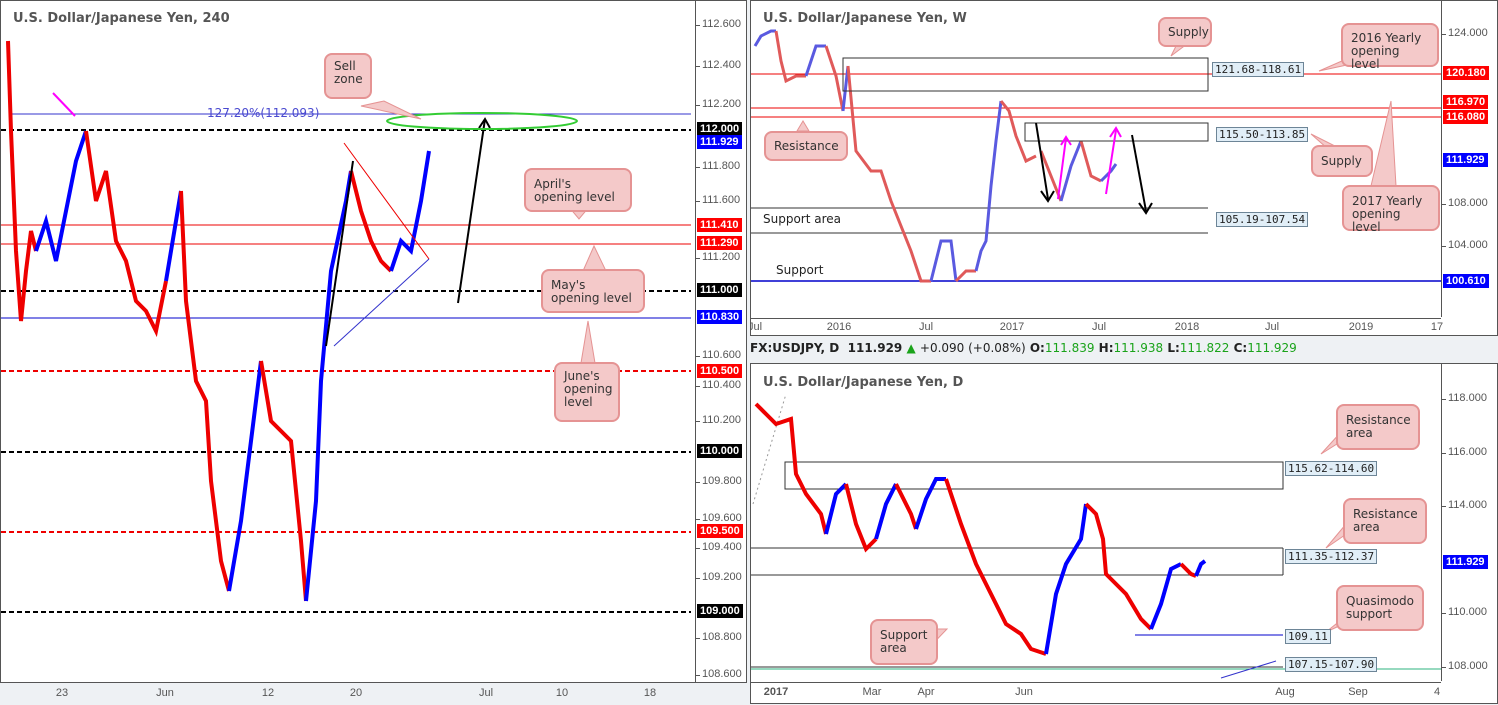 This screenshot has height=705, width=1498. Describe the element at coordinates (1096, 682) in the screenshot. I see `daily-time-axis-line` at that location.